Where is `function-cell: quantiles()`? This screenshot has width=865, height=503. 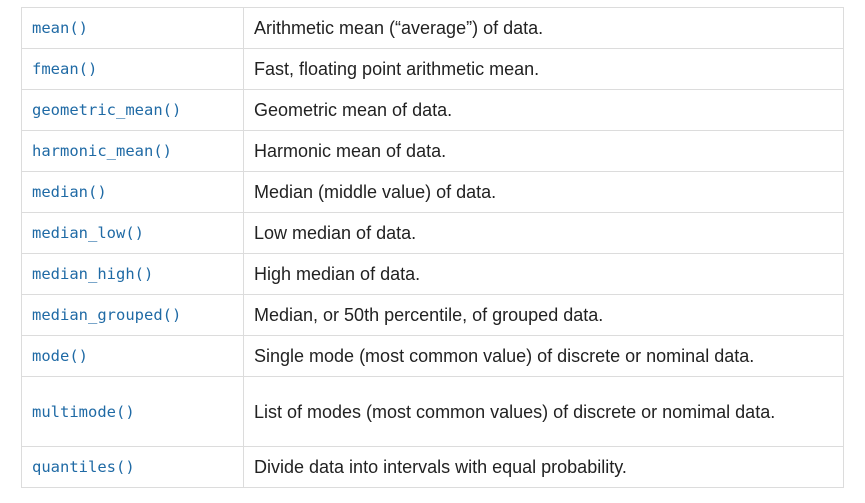 function-cell: quantiles() is located at coordinates (133, 467).